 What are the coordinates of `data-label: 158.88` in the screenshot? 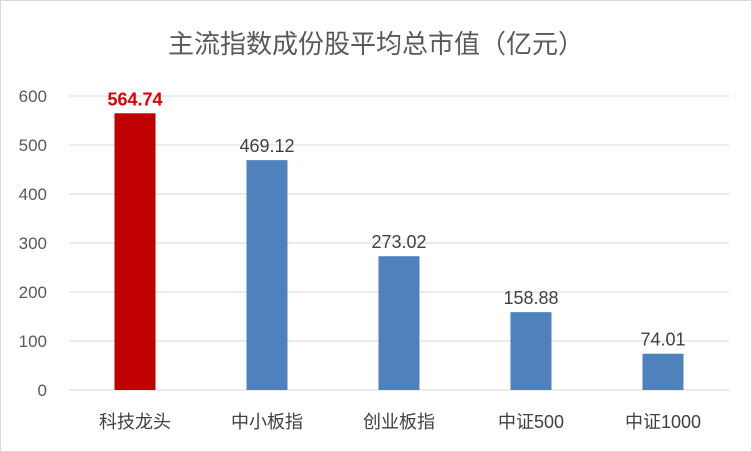 It's located at (530, 298).